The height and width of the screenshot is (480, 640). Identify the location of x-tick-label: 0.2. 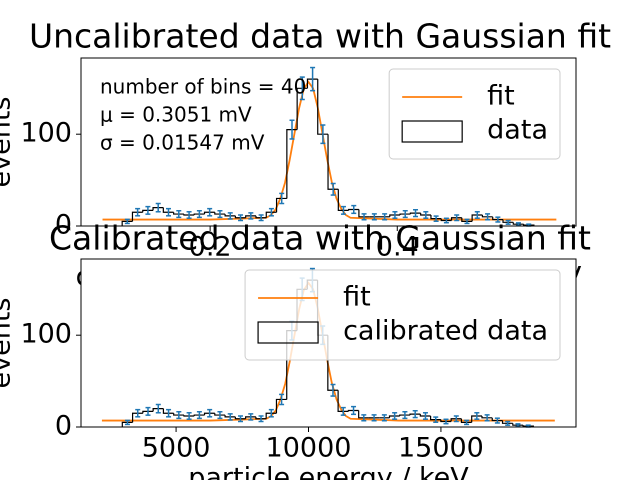
(210, 247).